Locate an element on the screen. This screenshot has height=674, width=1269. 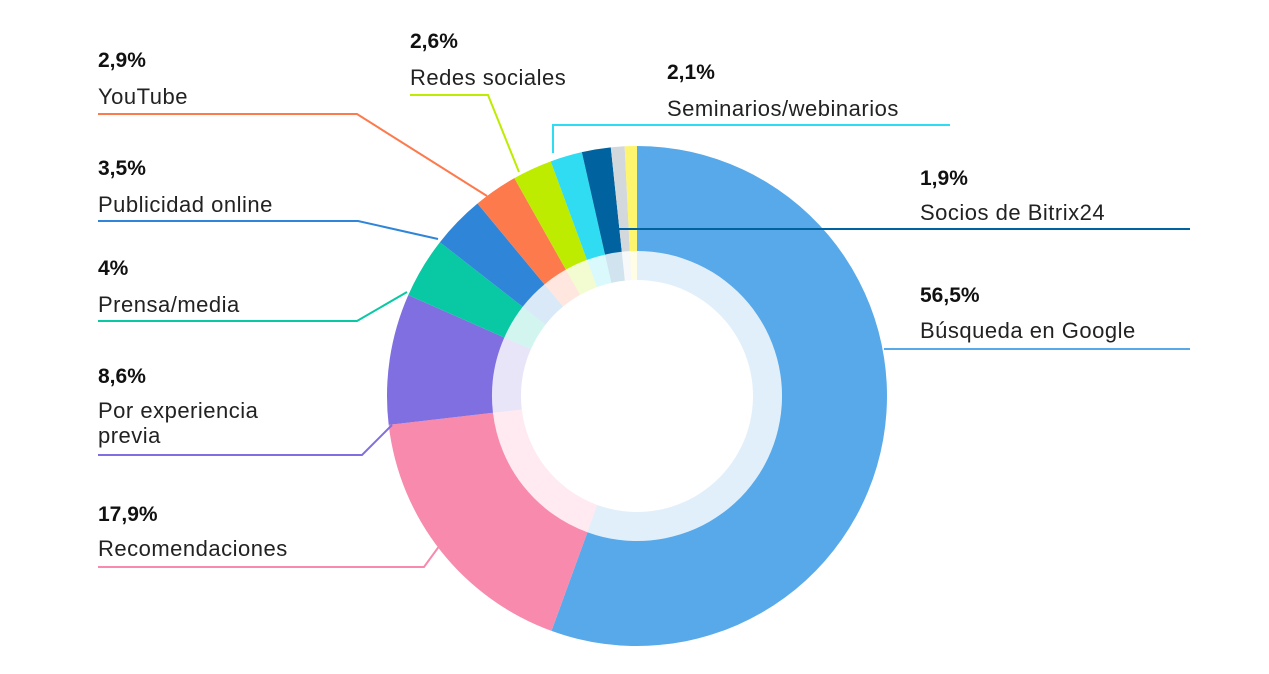
category-label-por-experiencia-previa-line-2: previa is located at coordinates (129, 435).